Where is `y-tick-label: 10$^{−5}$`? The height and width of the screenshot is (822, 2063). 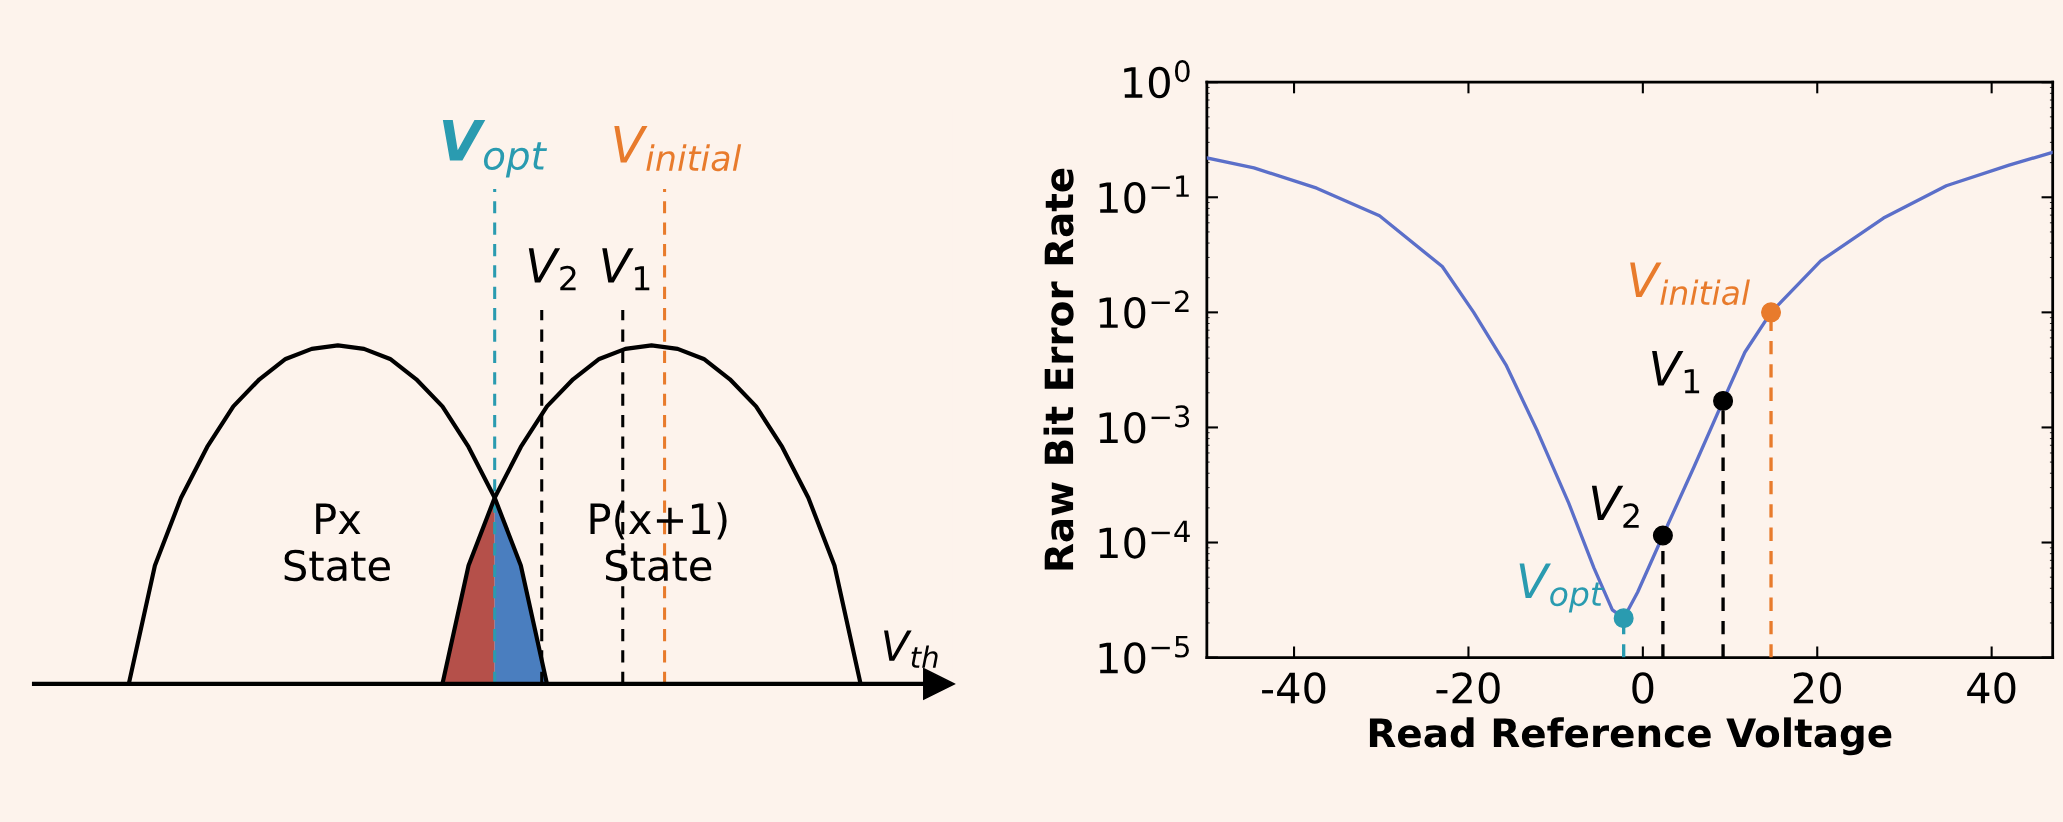 y-tick-label: 10$^{−5}$ is located at coordinates (1144, 654).